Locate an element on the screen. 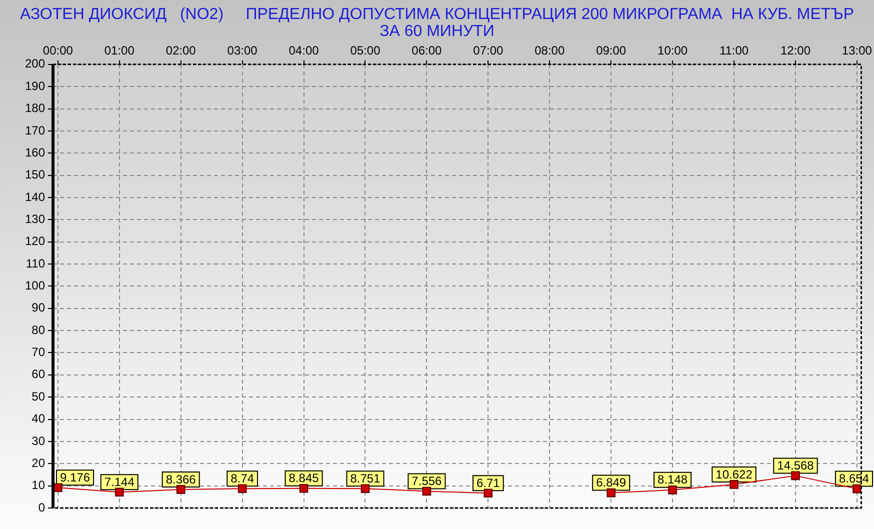 This screenshot has height=529, width=874. data-label: 7.144 is located at coordinates (119, 481).